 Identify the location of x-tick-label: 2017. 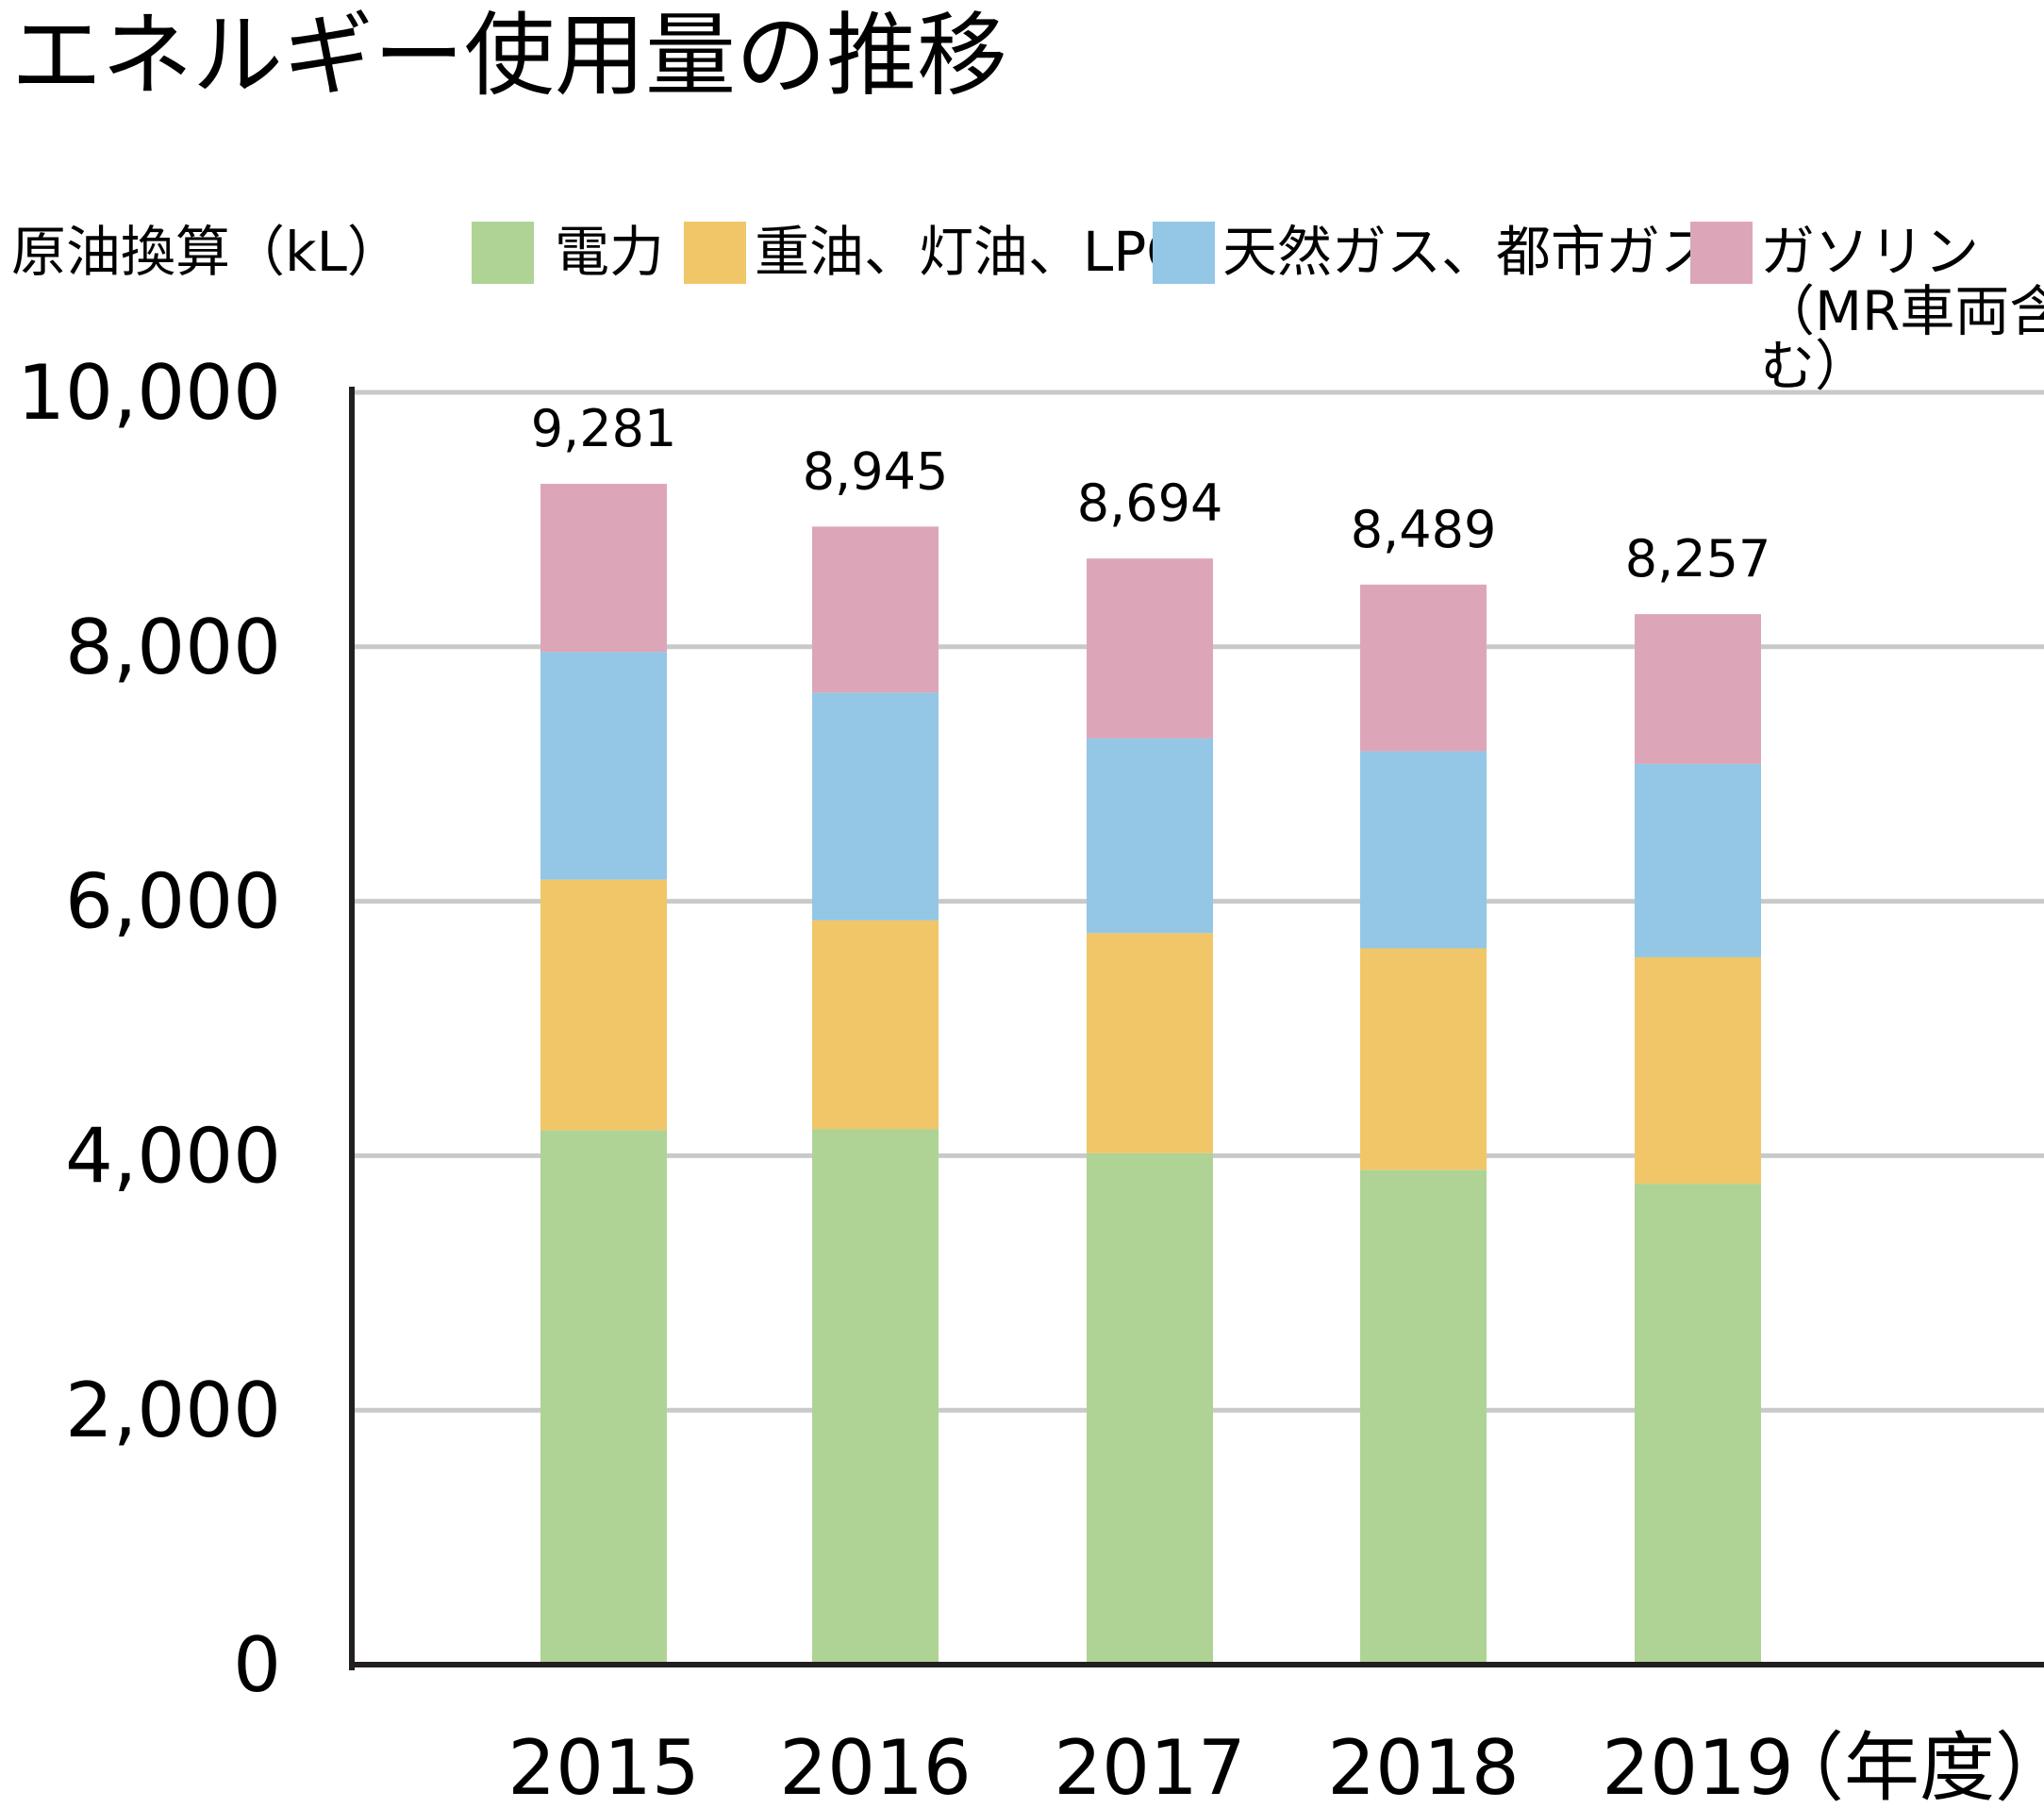
(1150, 1766).